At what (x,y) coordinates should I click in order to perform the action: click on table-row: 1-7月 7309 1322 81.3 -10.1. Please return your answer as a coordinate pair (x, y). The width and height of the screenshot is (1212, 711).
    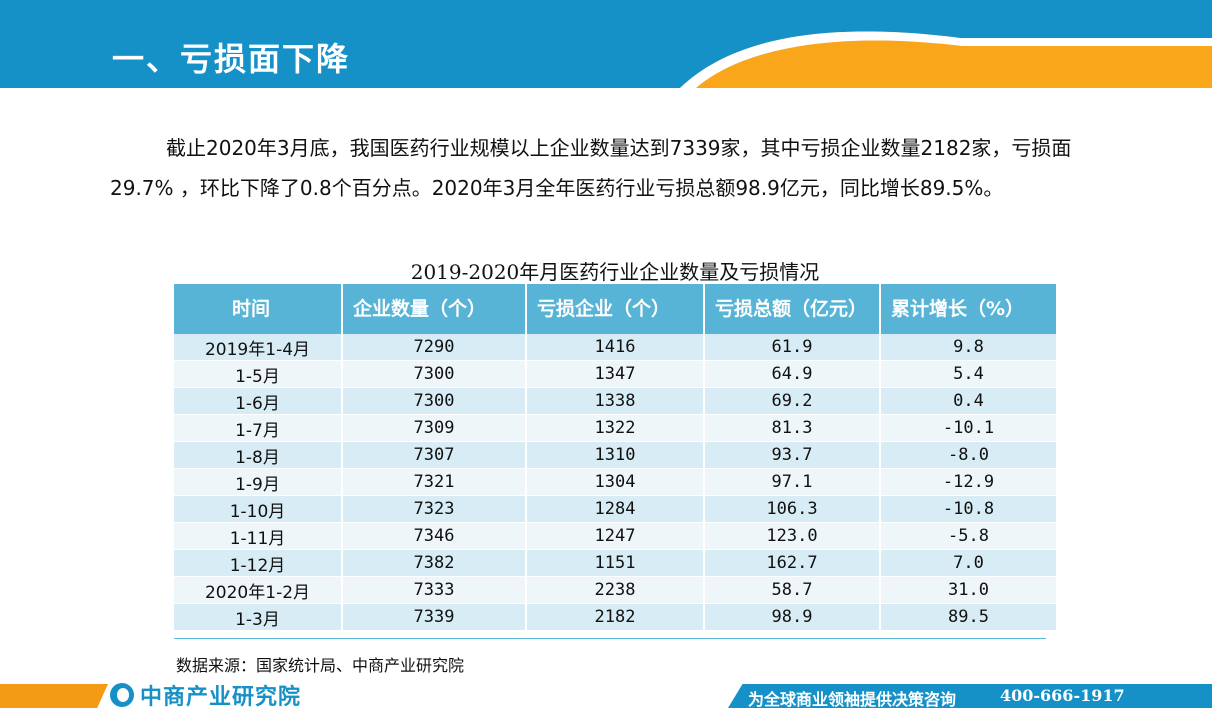
    Looking at the image, I should click on (615, 428).